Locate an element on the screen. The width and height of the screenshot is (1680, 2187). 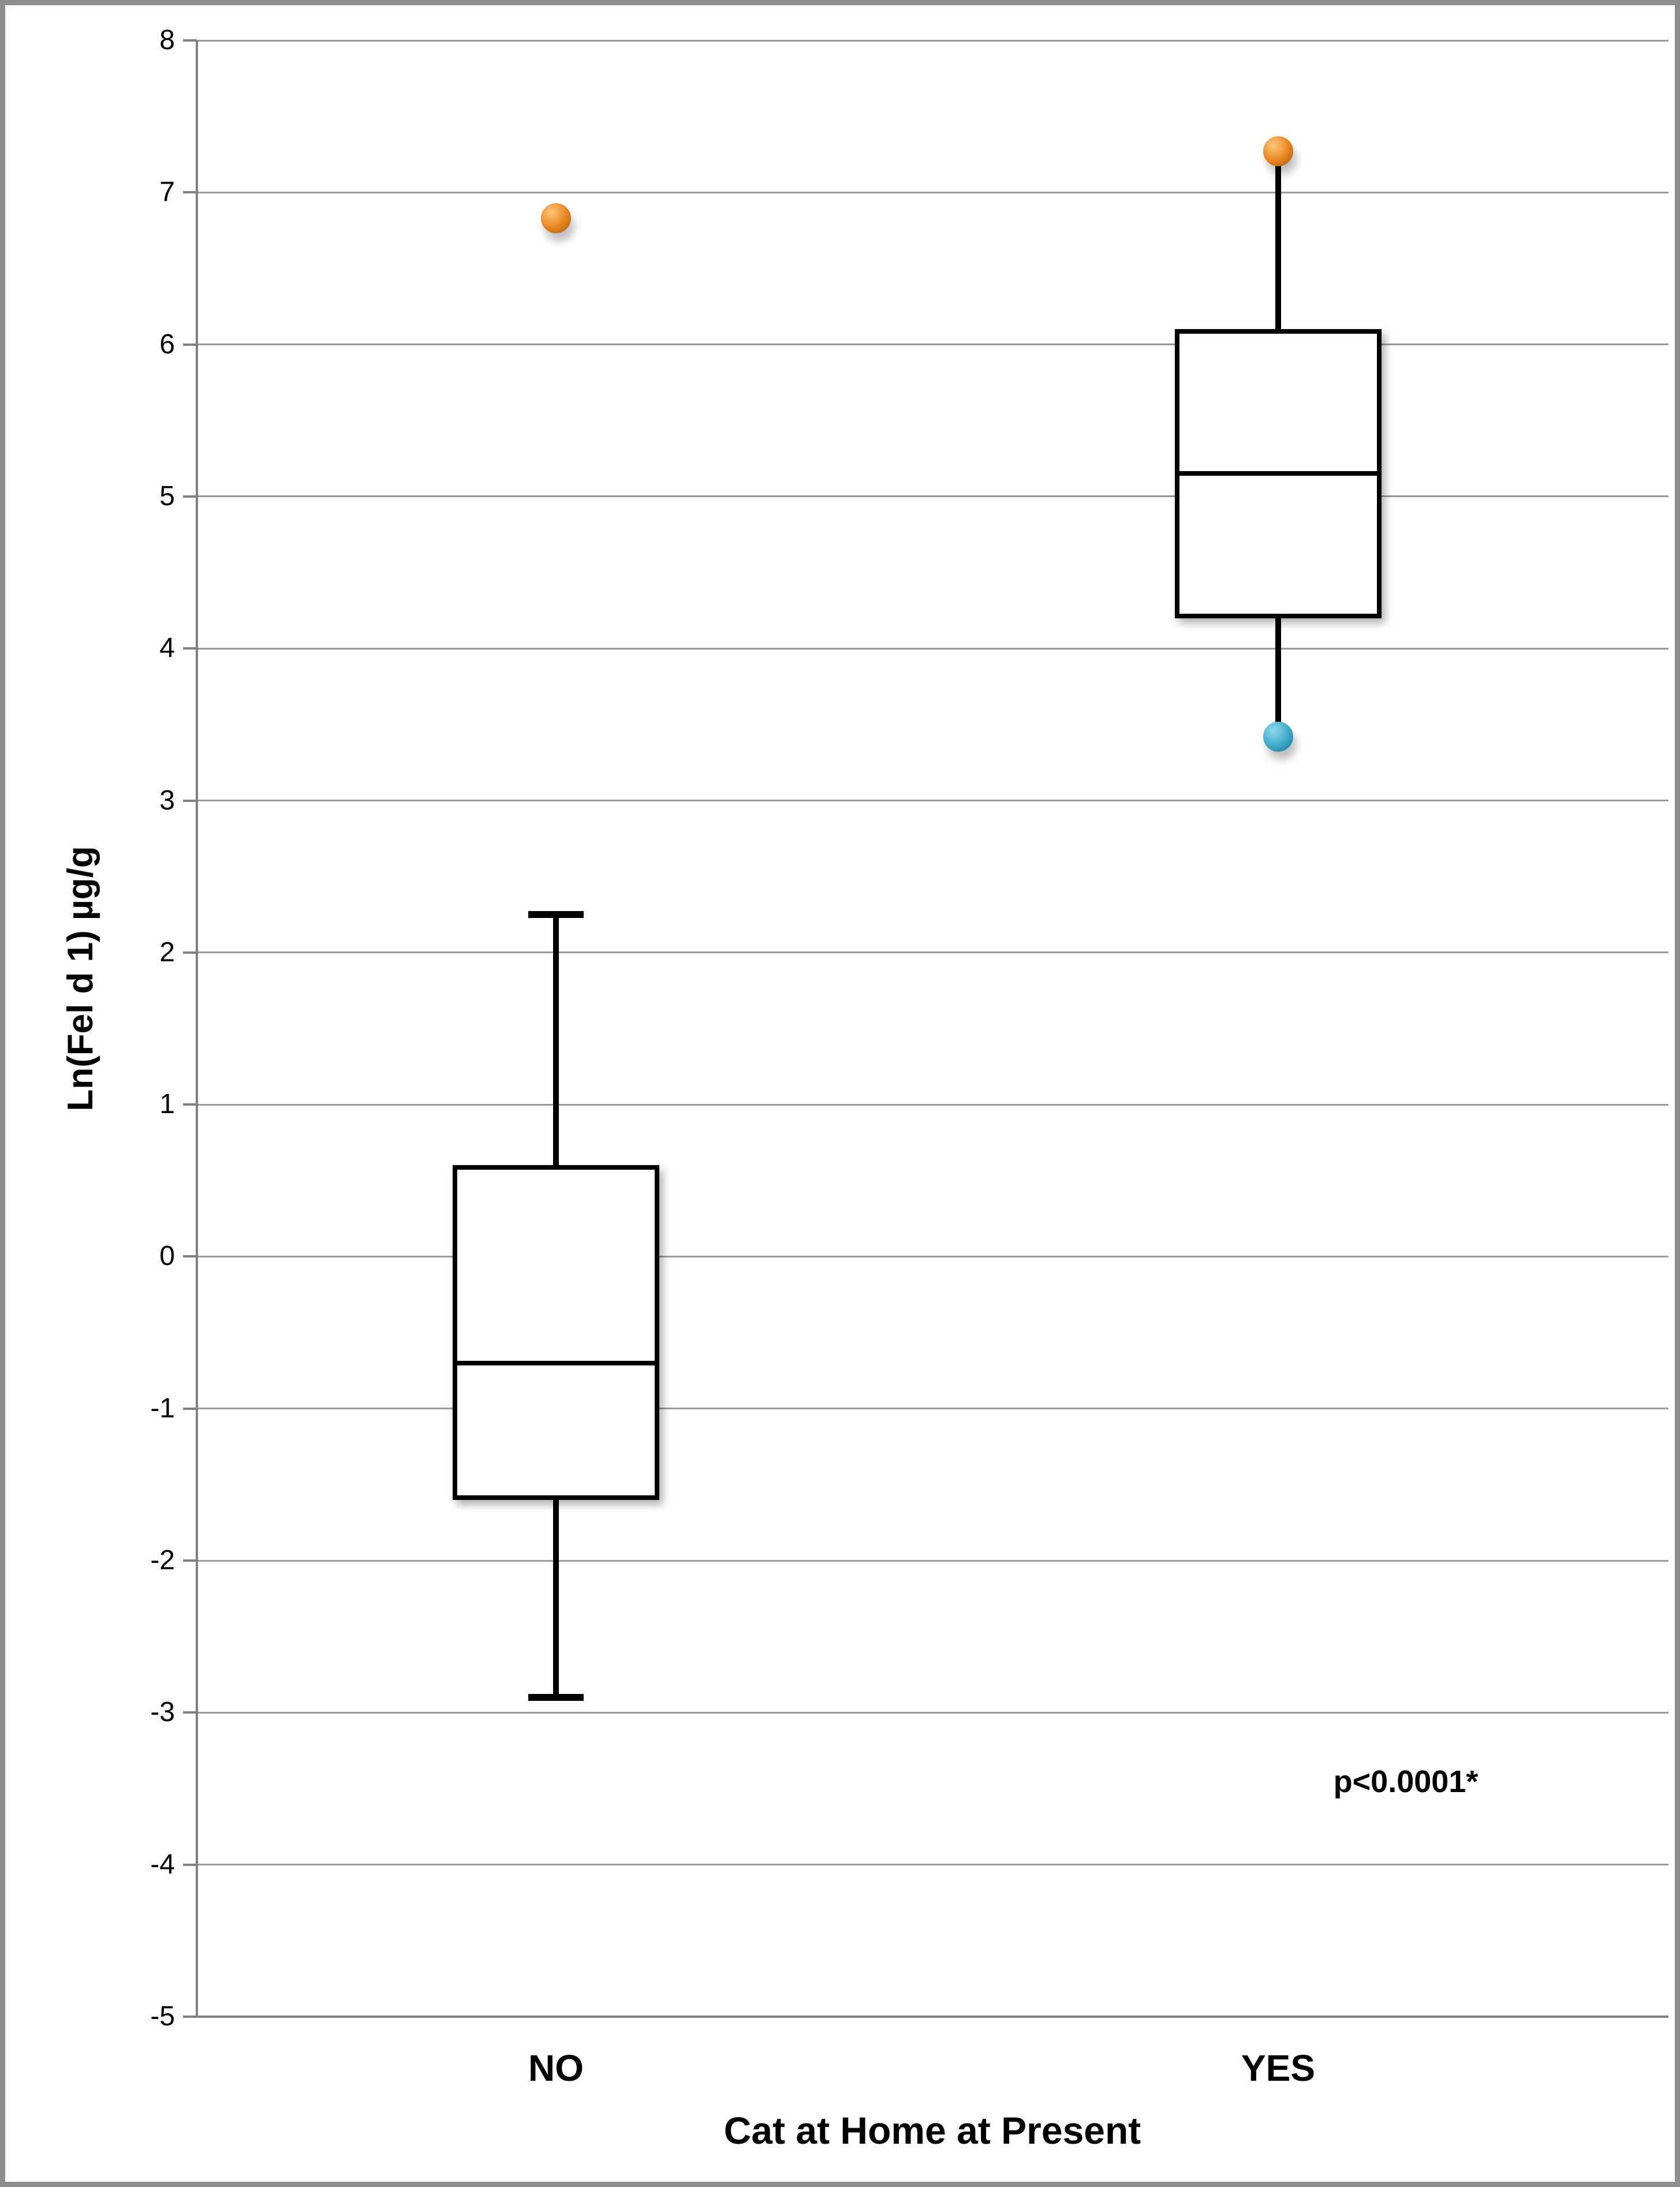
y-axis-title: Ln(Fel d 1) µg/g is located at coordinates (80, 979).